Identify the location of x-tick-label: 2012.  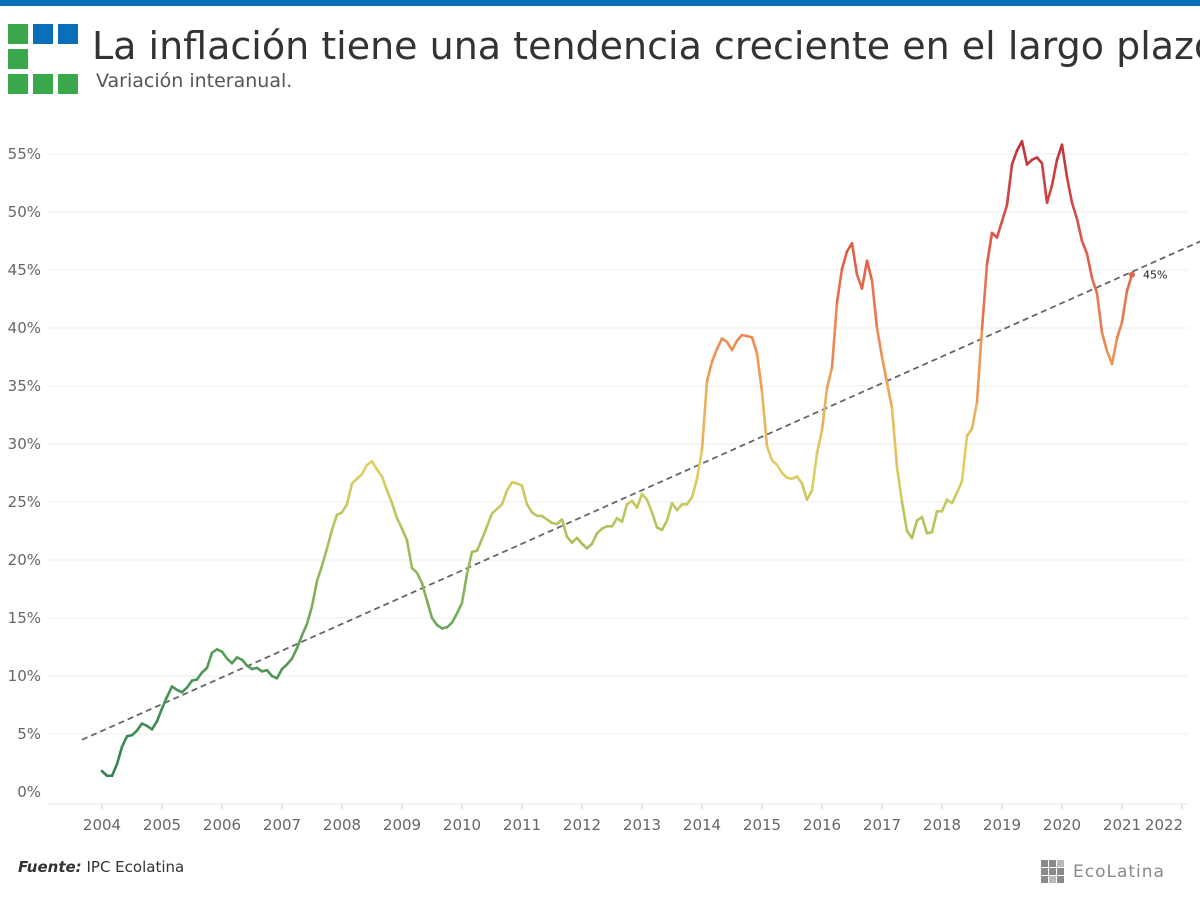
(582, 825).